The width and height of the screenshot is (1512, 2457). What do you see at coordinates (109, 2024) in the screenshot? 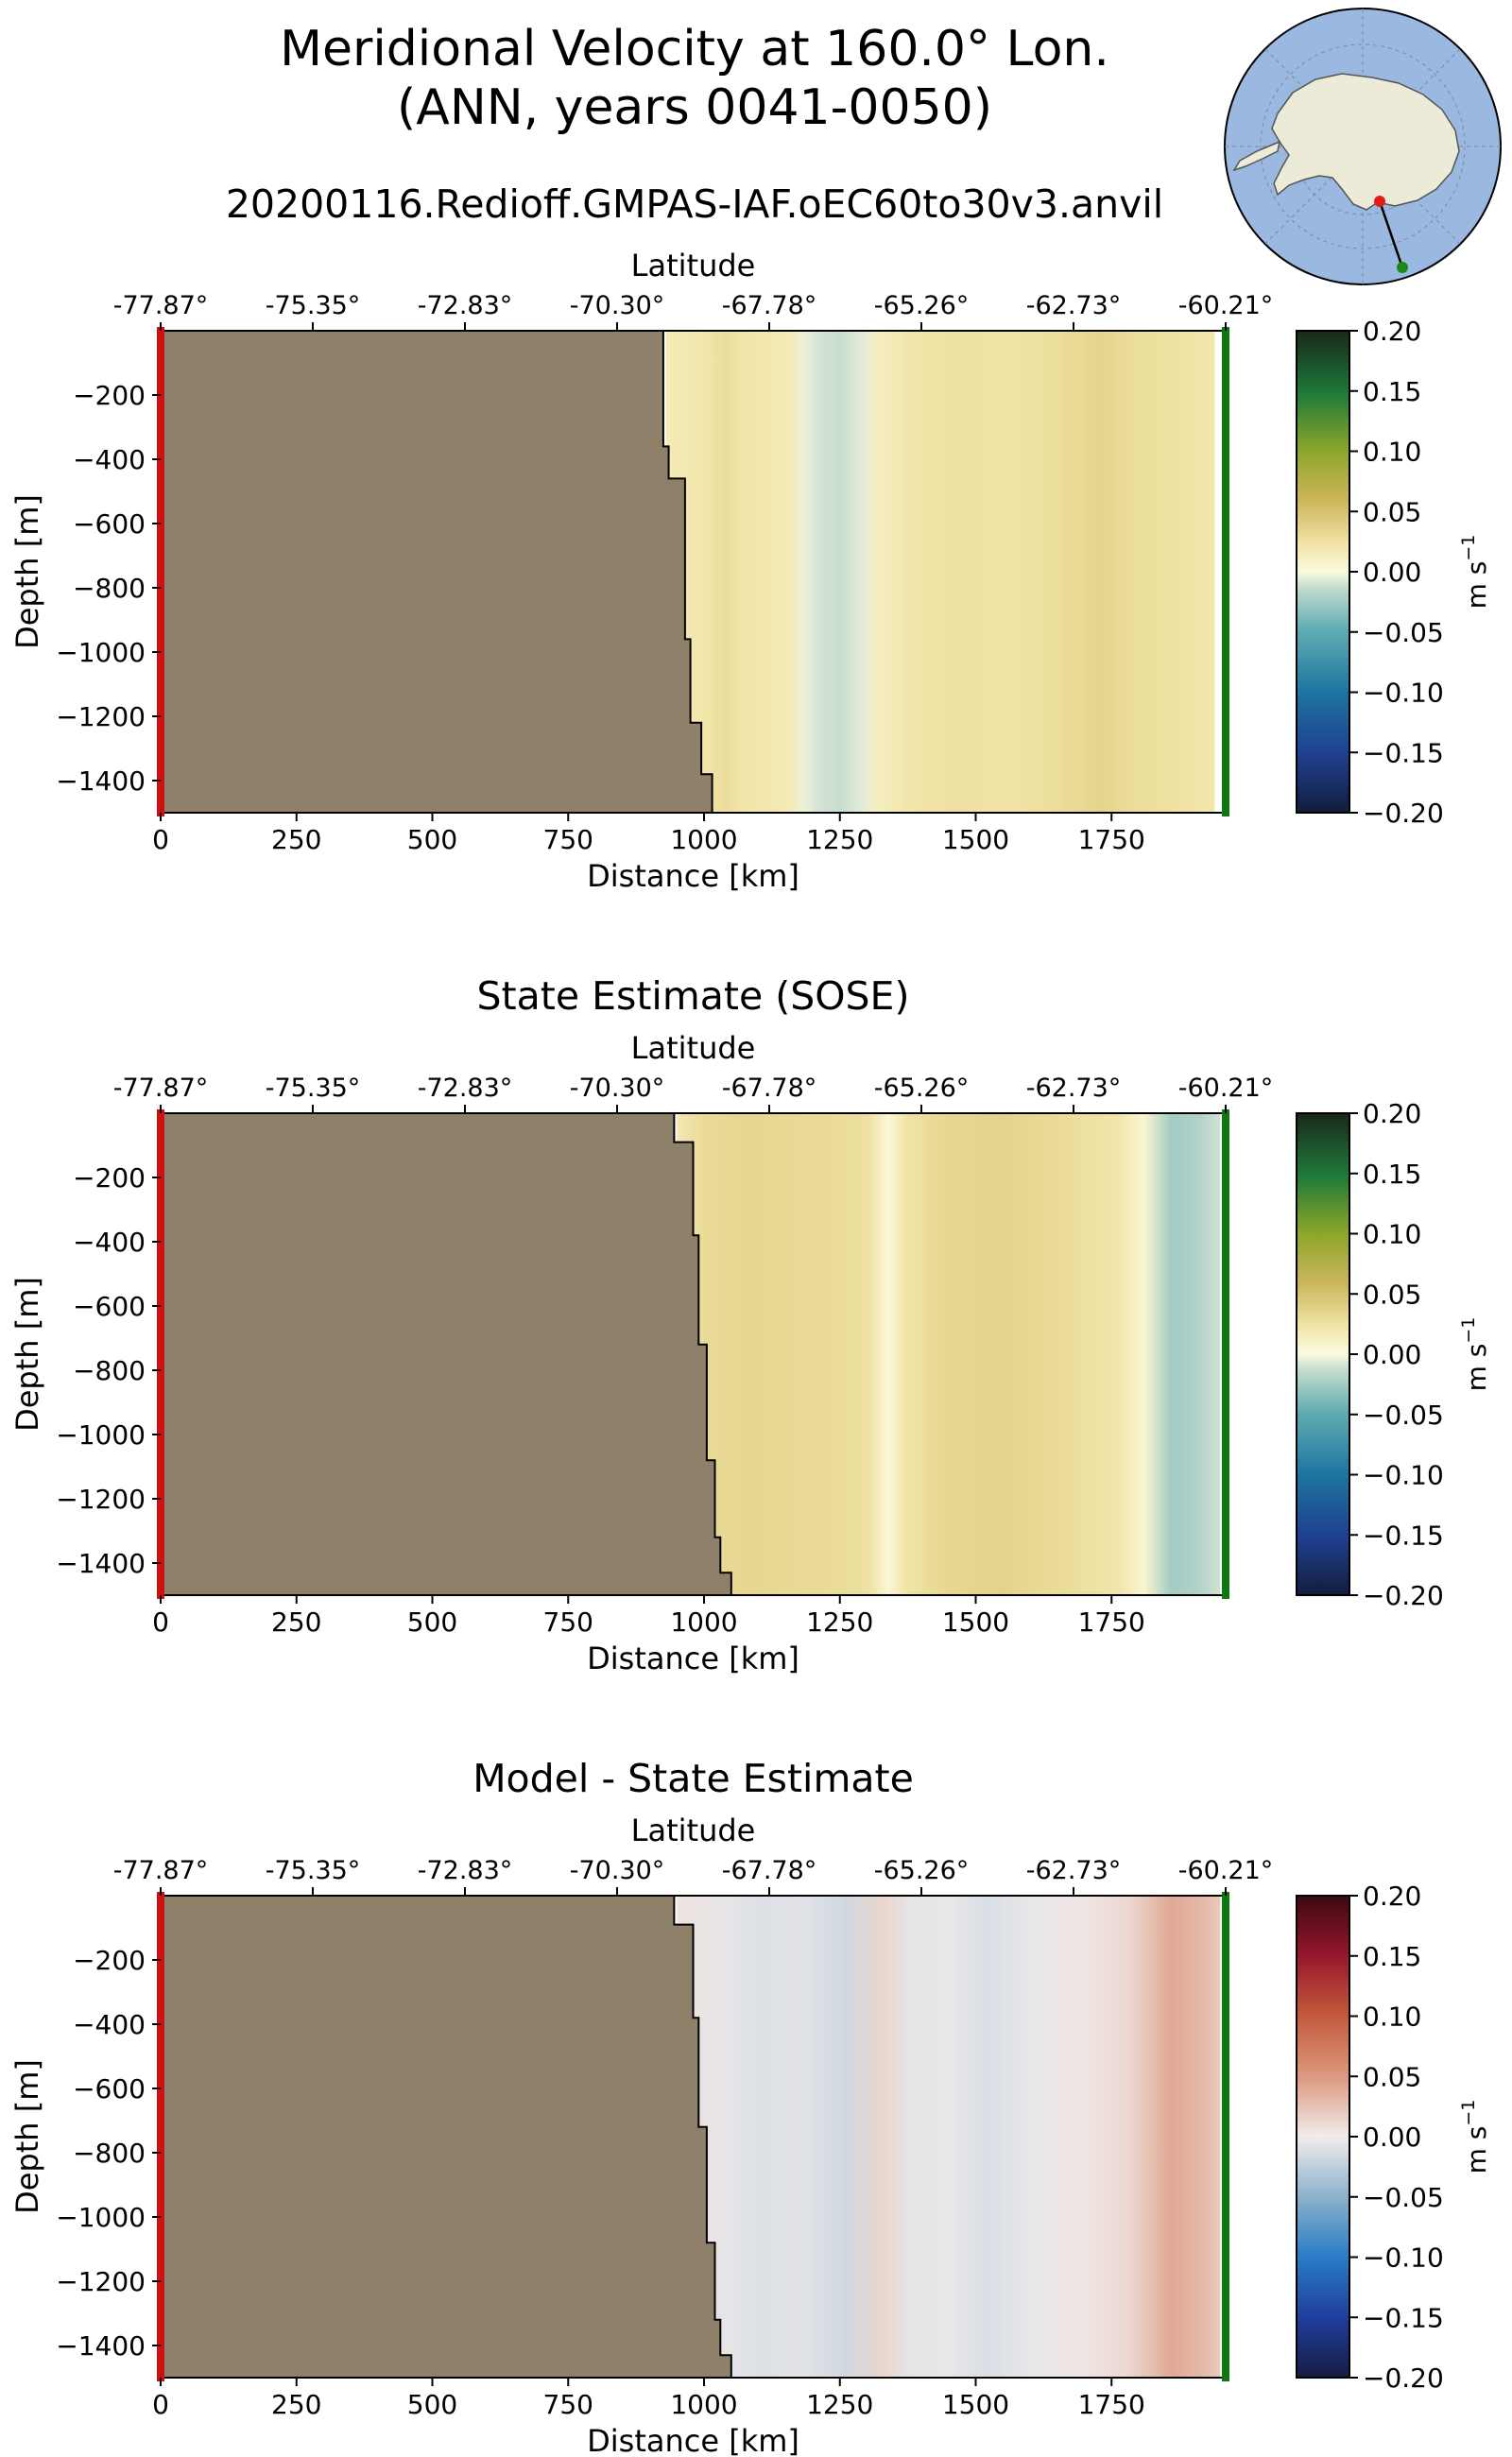
I see `y-tick-label: −400` at bounding box center [109, 2024].